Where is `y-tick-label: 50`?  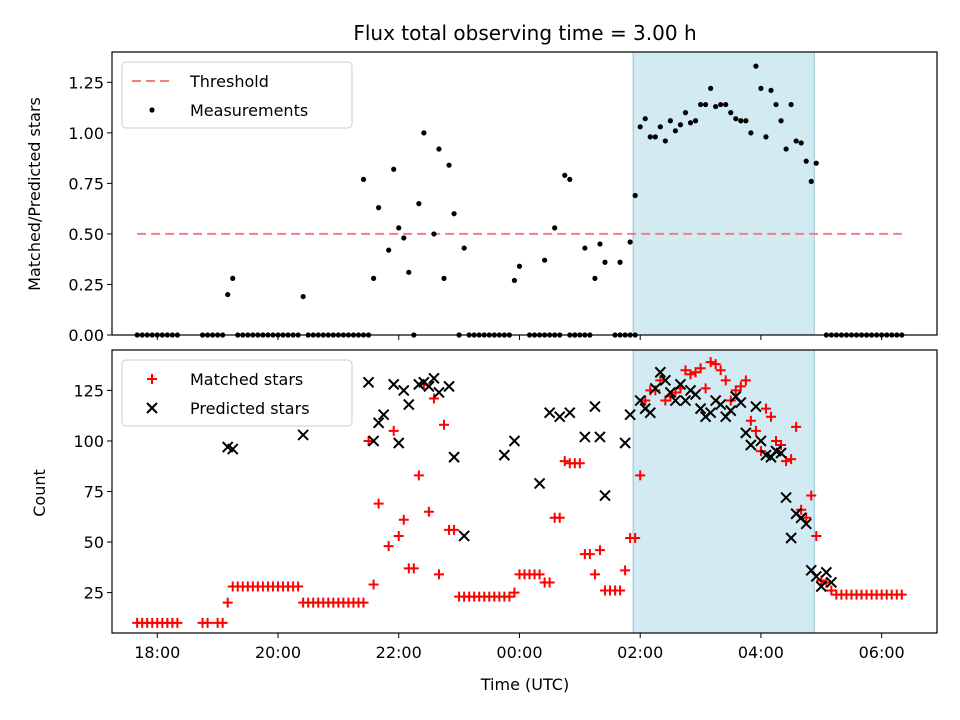
y-tick-label: 50 is located at coordinates (94, 542).